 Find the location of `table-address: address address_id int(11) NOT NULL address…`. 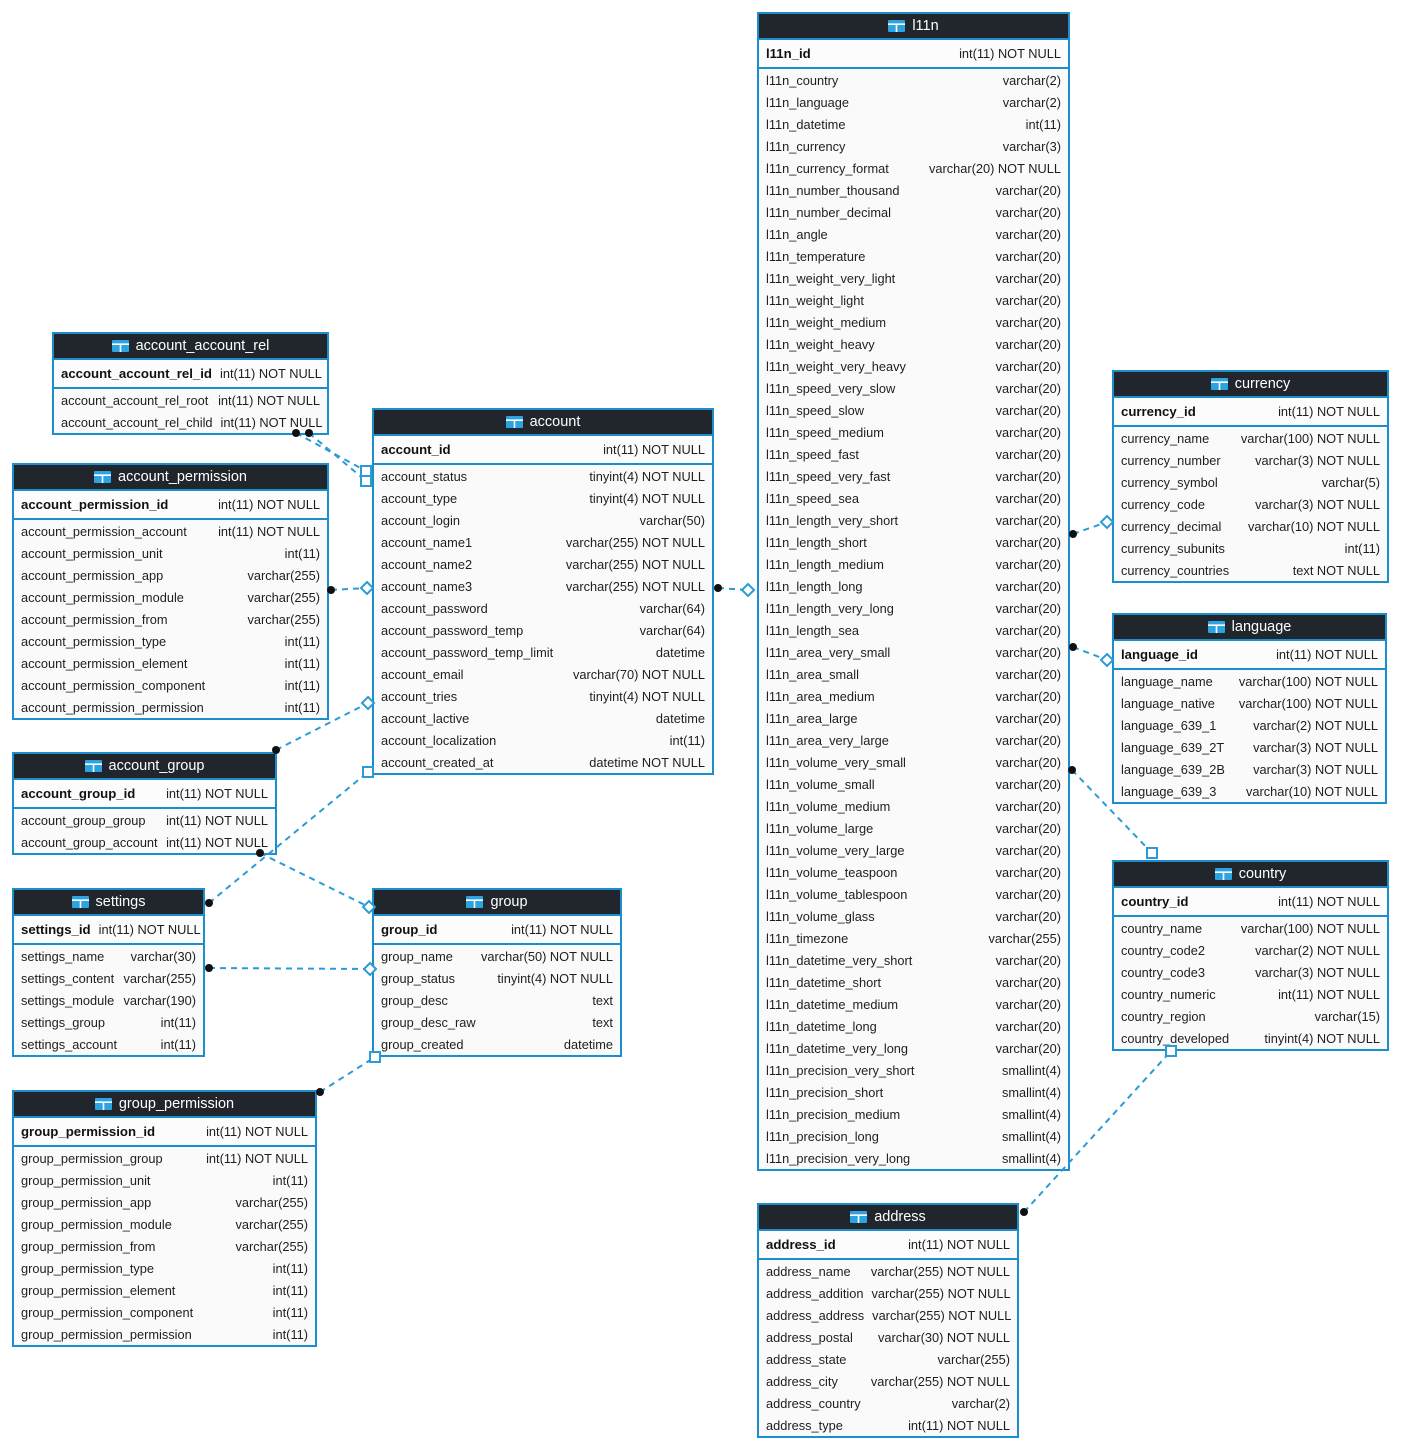

table-address: address address_id int(11) NOT NULL address… is located at coordinates (888, 1320).